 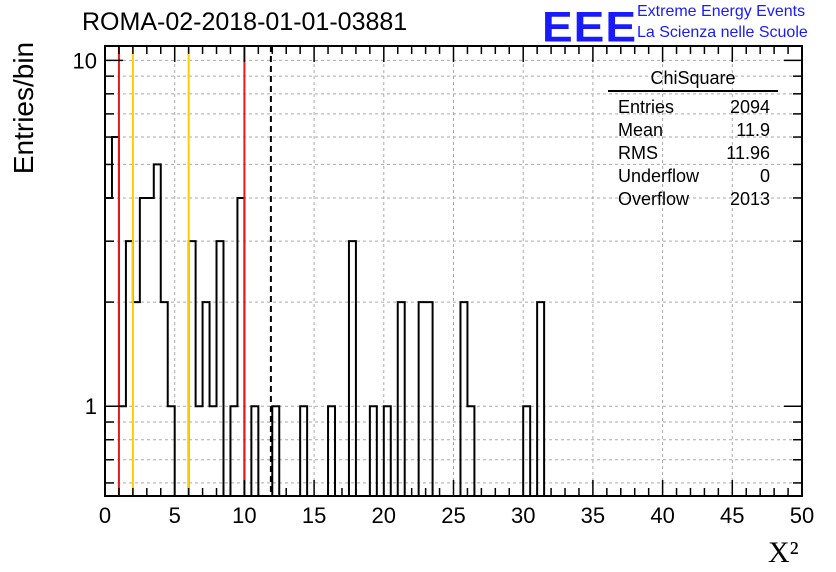 I want to click on y-axis-label: Entries/bin, so click(x=23, y=108).